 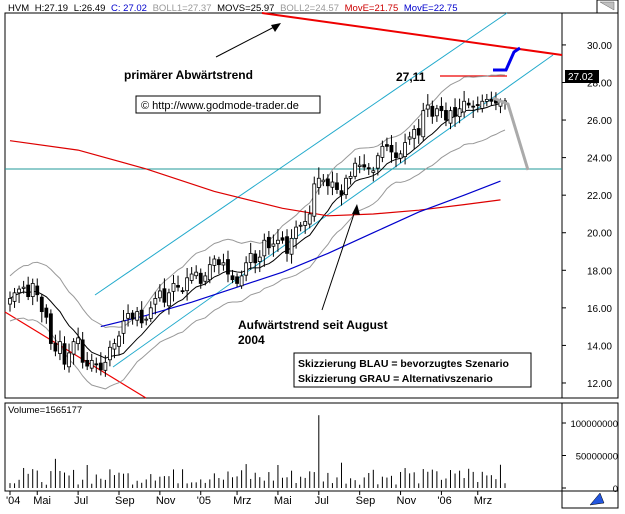 What do you see at coordinates (599, 83) in the screenshot?
I see `y-tick-label: 28.00` at bounding box center [599, 83].